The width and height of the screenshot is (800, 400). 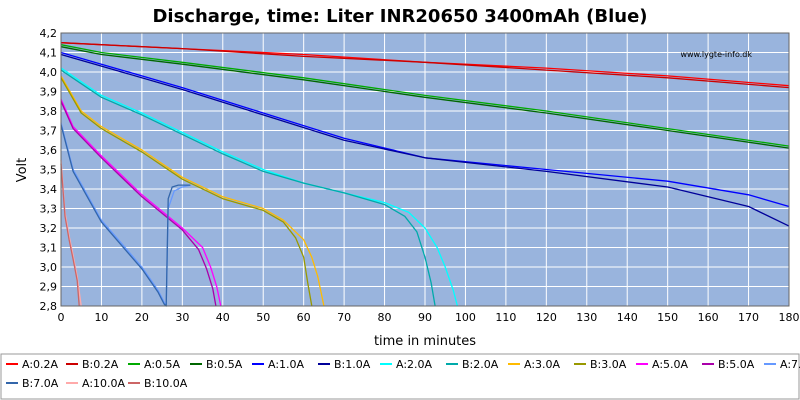 What do you see at coordinates (344, 317) in the screenshot?
I see `x-tick-label: 70` at bounding box center [344, 317].